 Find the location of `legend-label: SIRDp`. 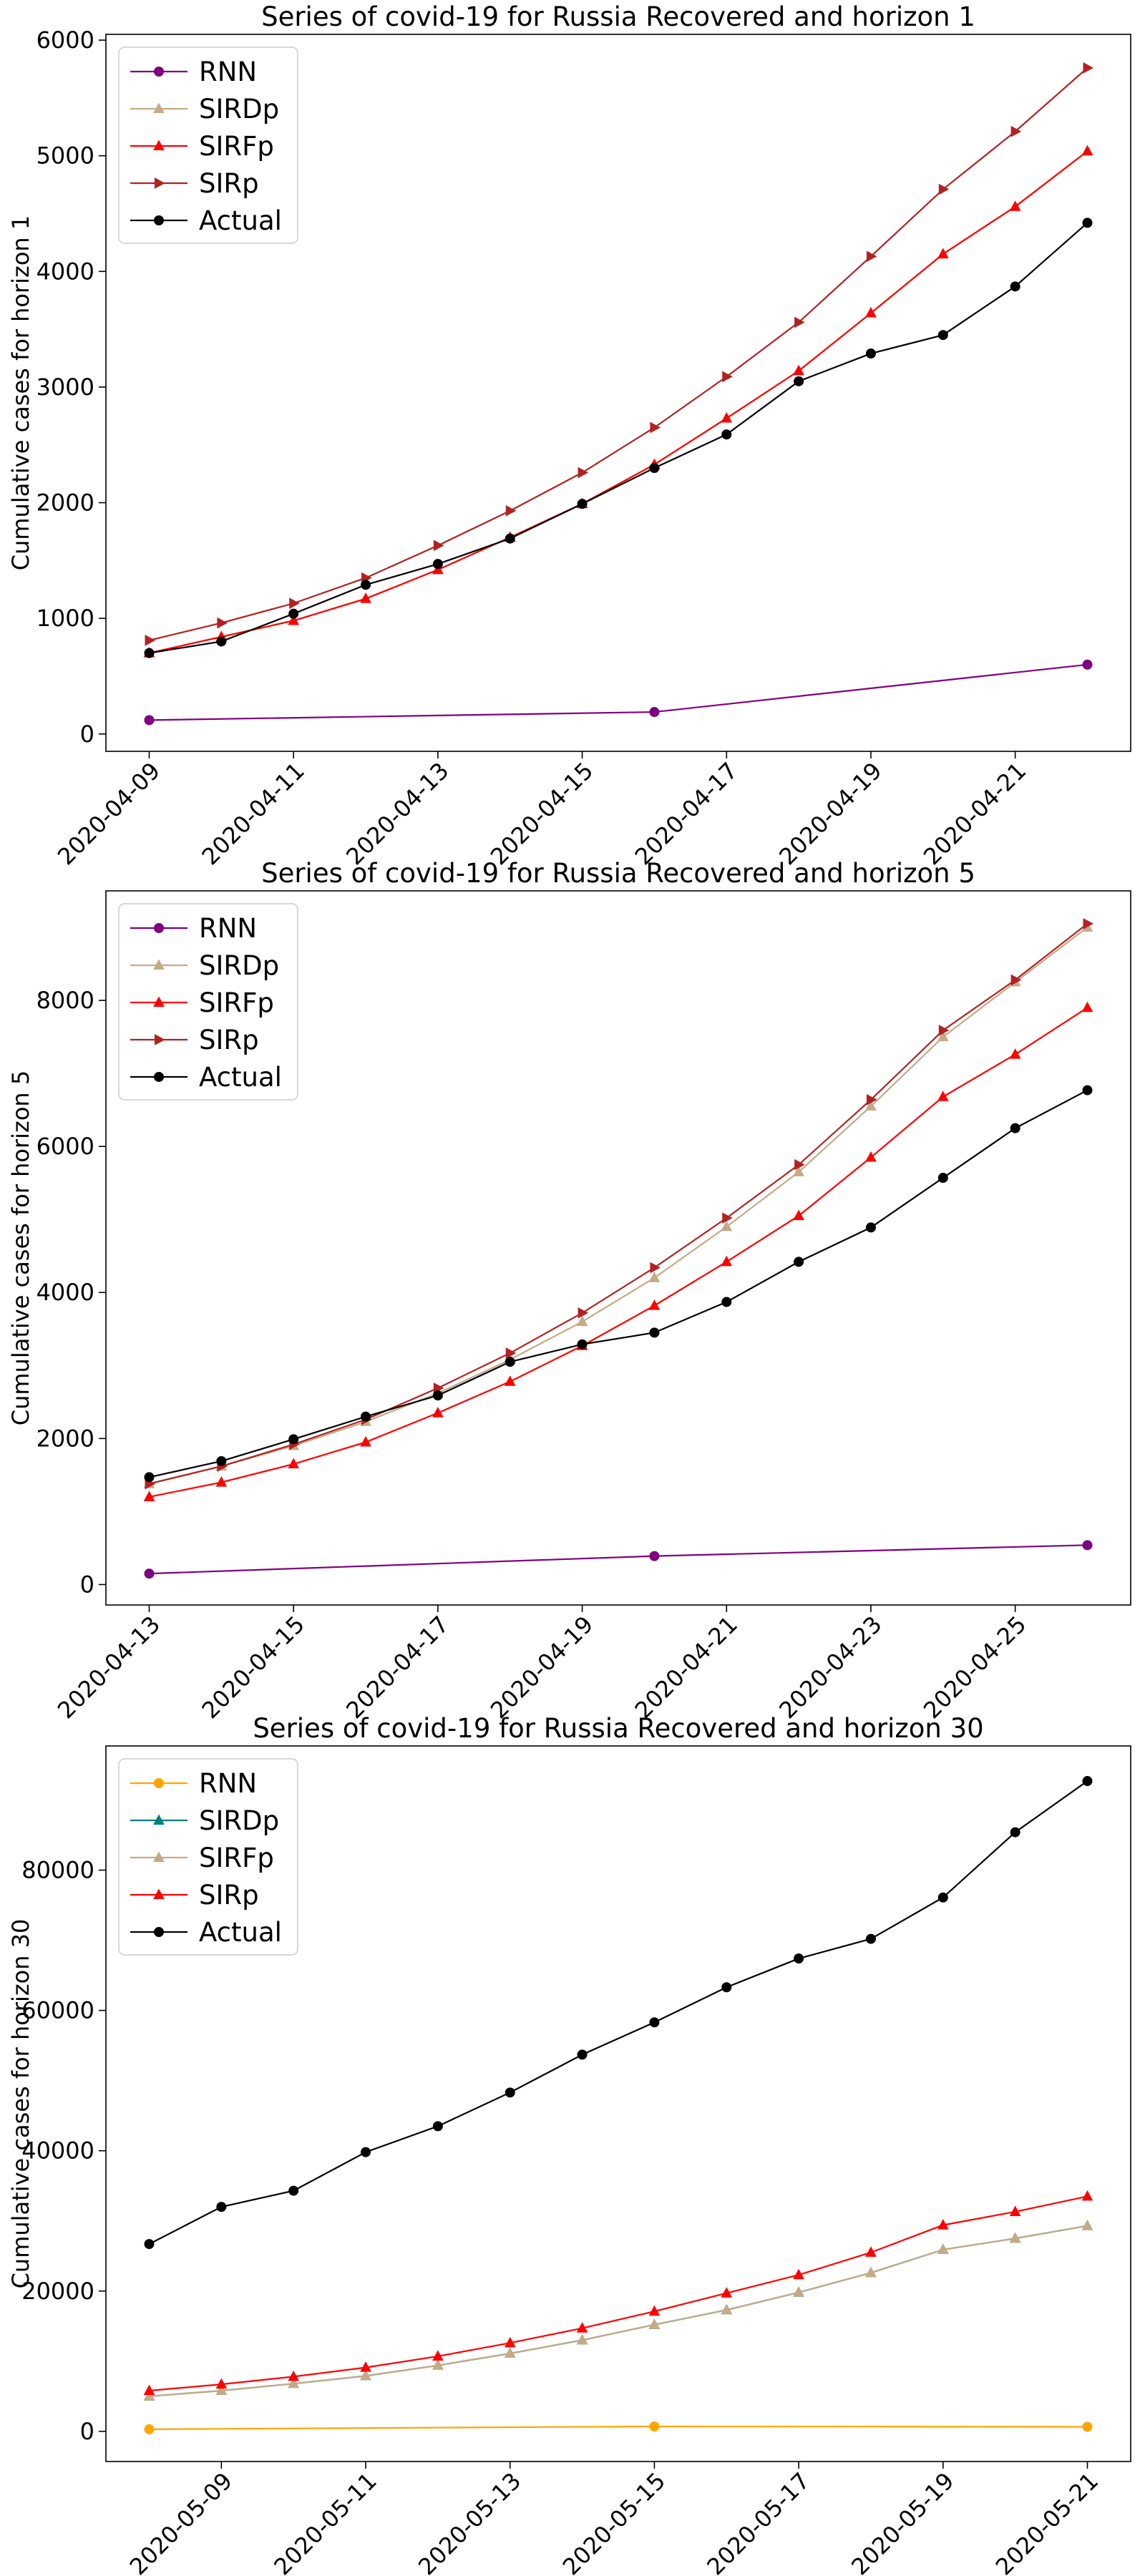

legend-label: SIRDp is located at coordinates (239, 1820).